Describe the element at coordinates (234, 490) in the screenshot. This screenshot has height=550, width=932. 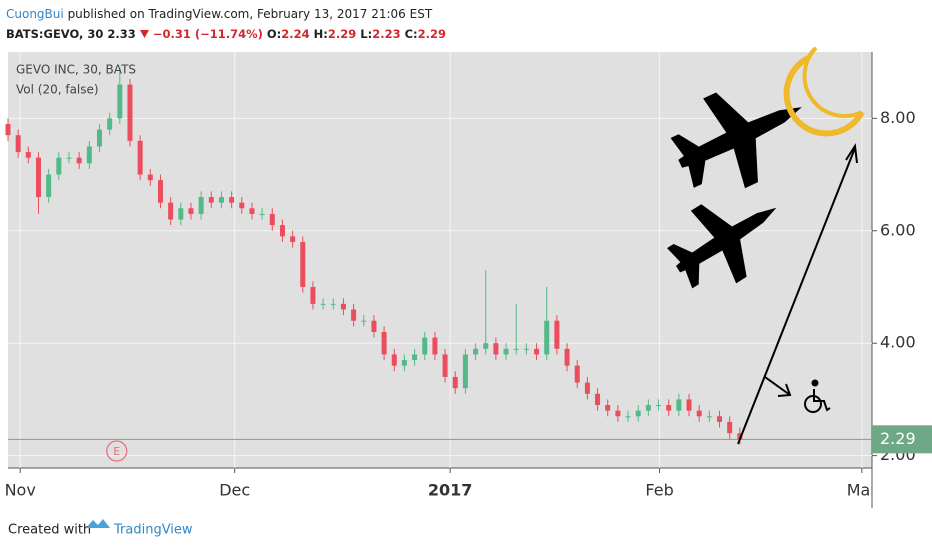
I see `x-tick-label: Dec` at that location.